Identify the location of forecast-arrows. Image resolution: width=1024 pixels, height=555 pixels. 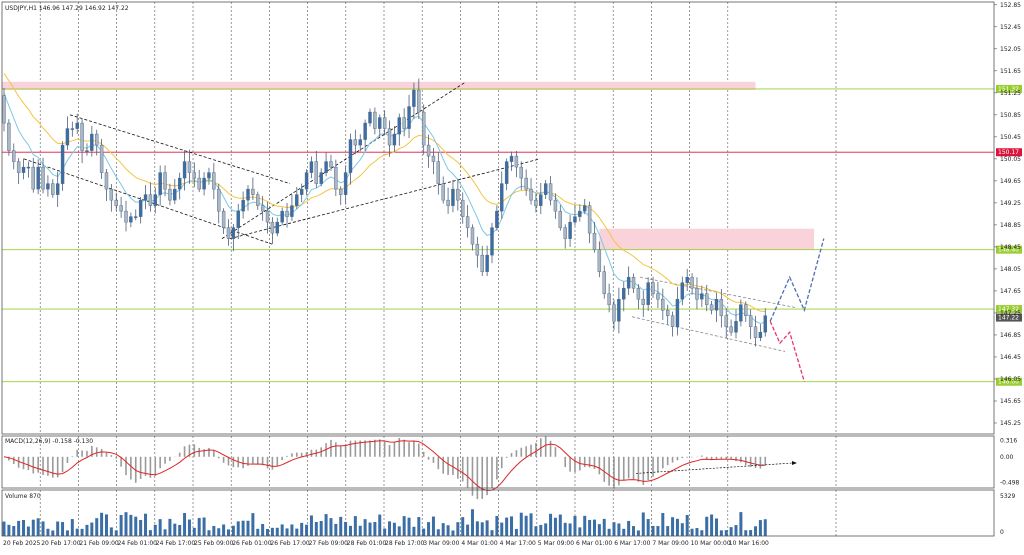
(797, 310).